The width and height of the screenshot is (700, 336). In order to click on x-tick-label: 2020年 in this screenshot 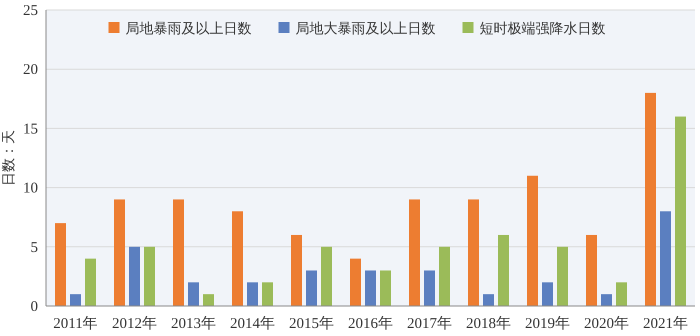, I will do `click(606, 323)`.